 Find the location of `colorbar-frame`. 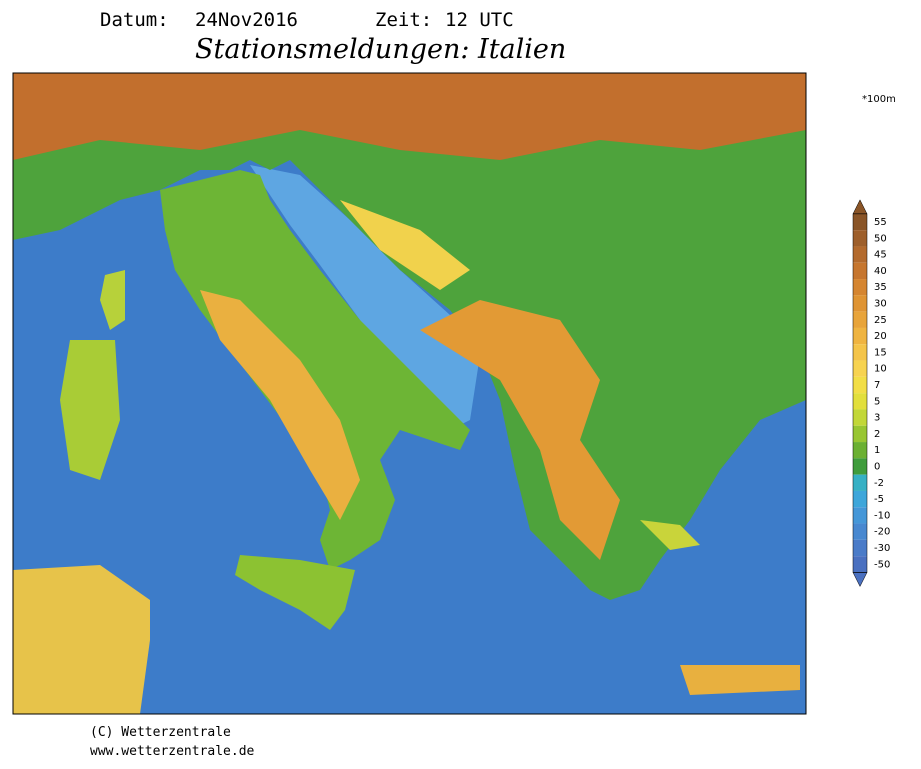

colorbar-frame is located at coordinates (860, 393).